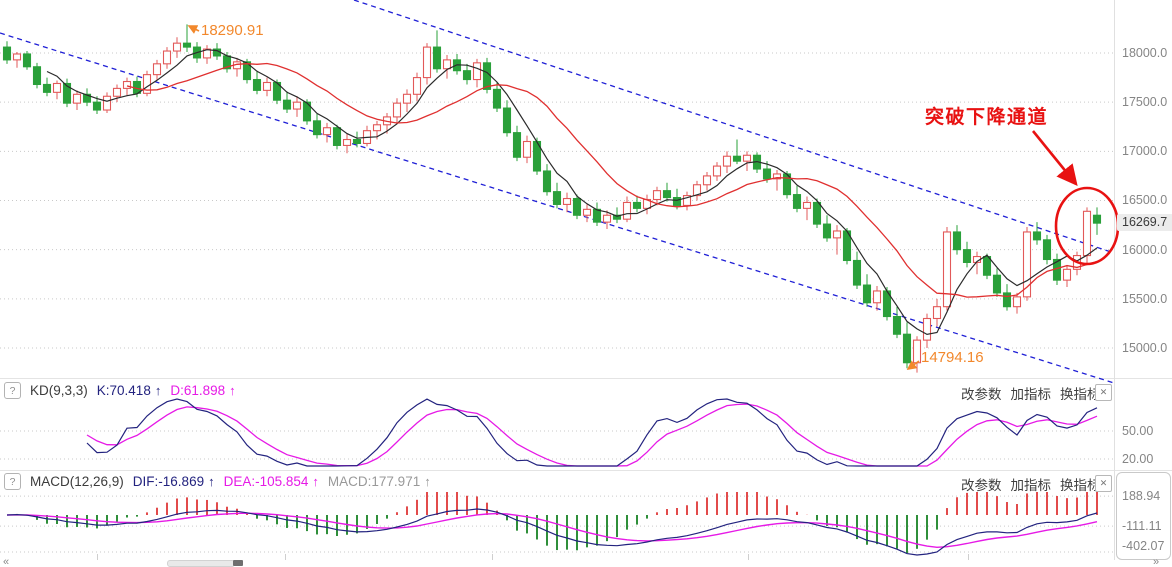 This screenshot has height=567, width=1172. Describe the element at coordinates (981, 485) in the screenshot. I see `macd-change-params-button: 改参数` at that location.